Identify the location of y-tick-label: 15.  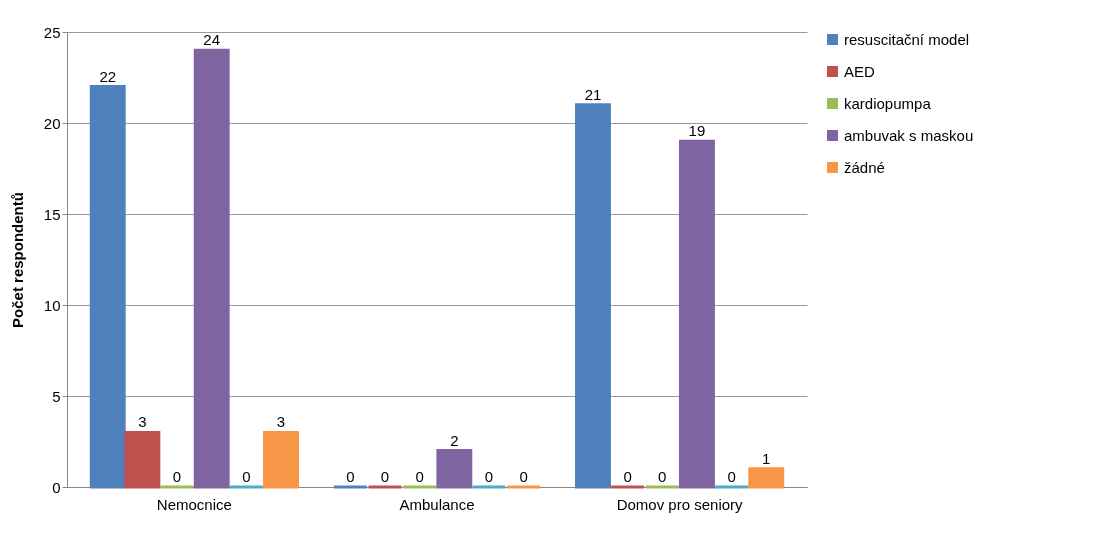
(52, 214).